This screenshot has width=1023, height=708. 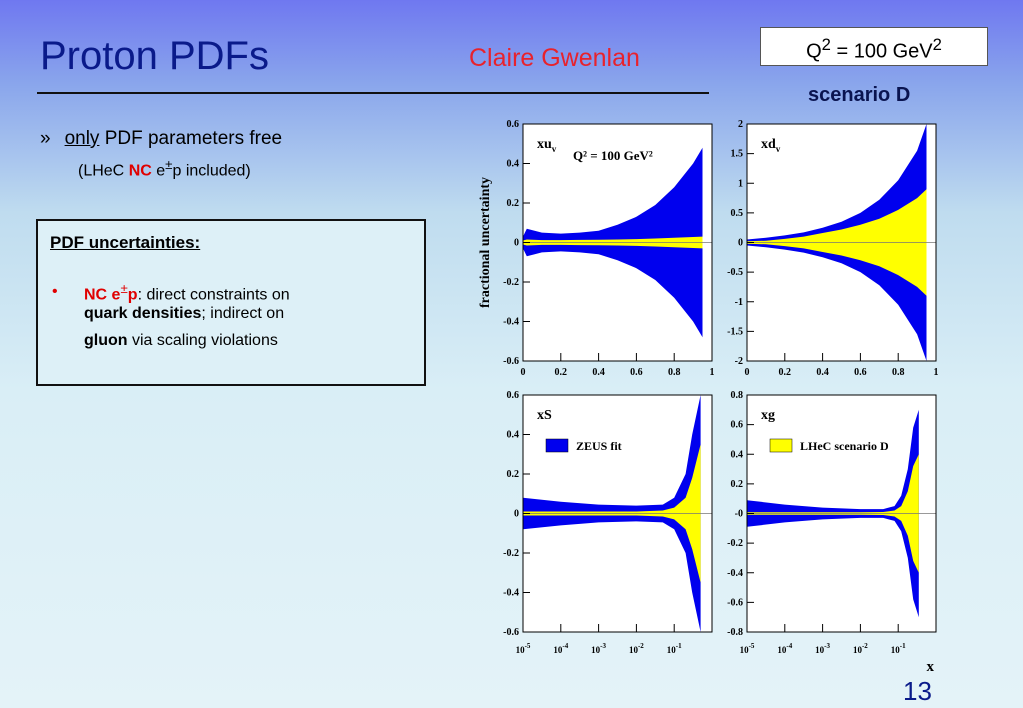 I want to click on box-line-2: quark densities; indirect on, so click(x=184, y=314).